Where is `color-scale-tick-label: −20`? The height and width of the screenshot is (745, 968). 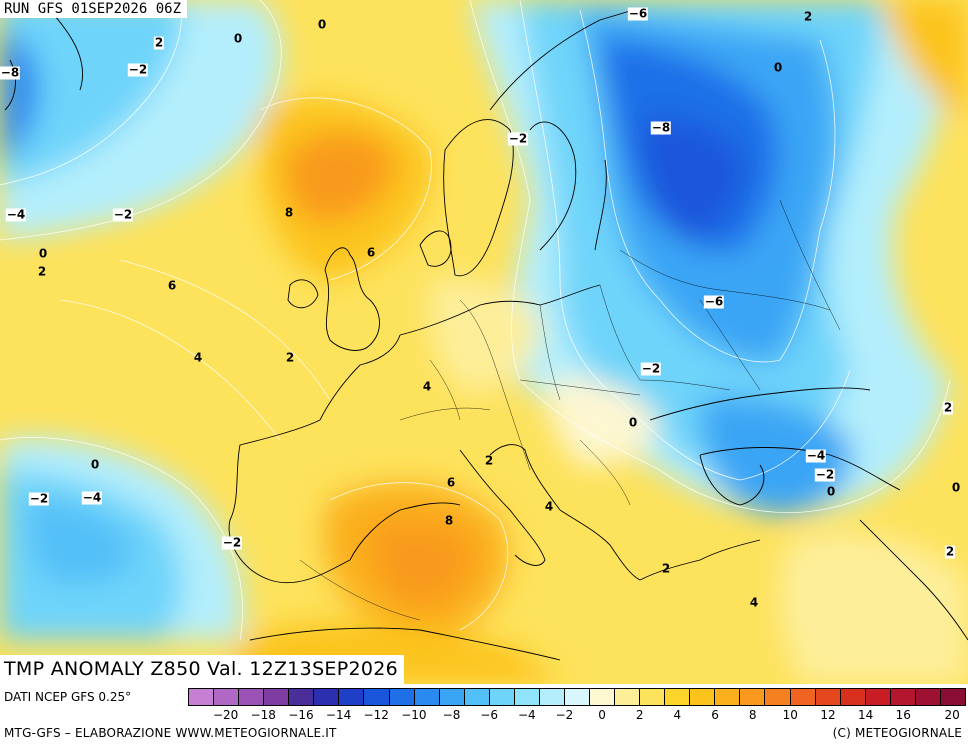
color-scale-tick-label: −20 is located at coordinates (225, 715).